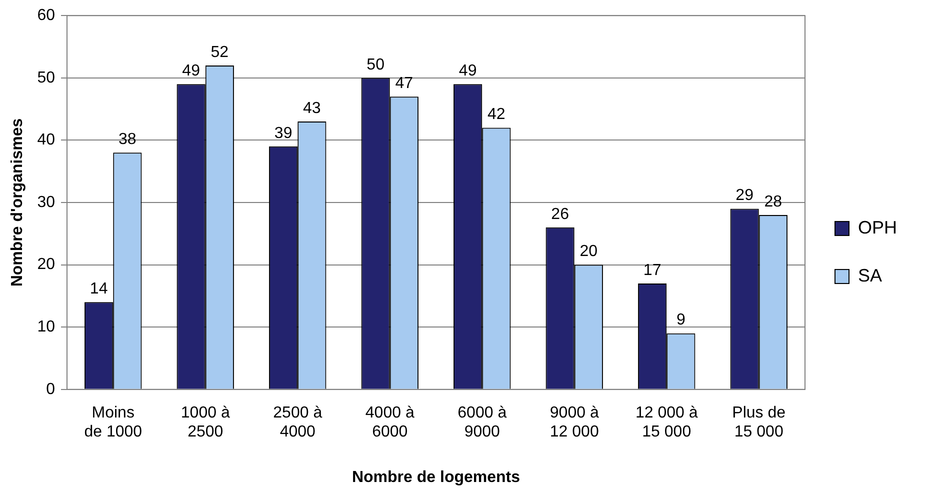 This screenshot has width=927, height=495. Describe the element at coordinates (652, 270) in the screenshot. I see `data-label: 17` at that location.